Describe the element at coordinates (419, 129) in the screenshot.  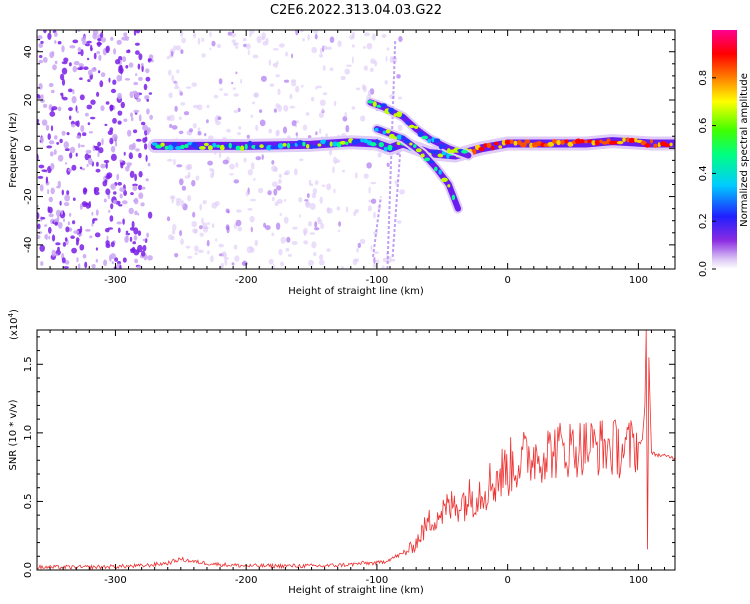
I see `track-rising-branch` at that location.